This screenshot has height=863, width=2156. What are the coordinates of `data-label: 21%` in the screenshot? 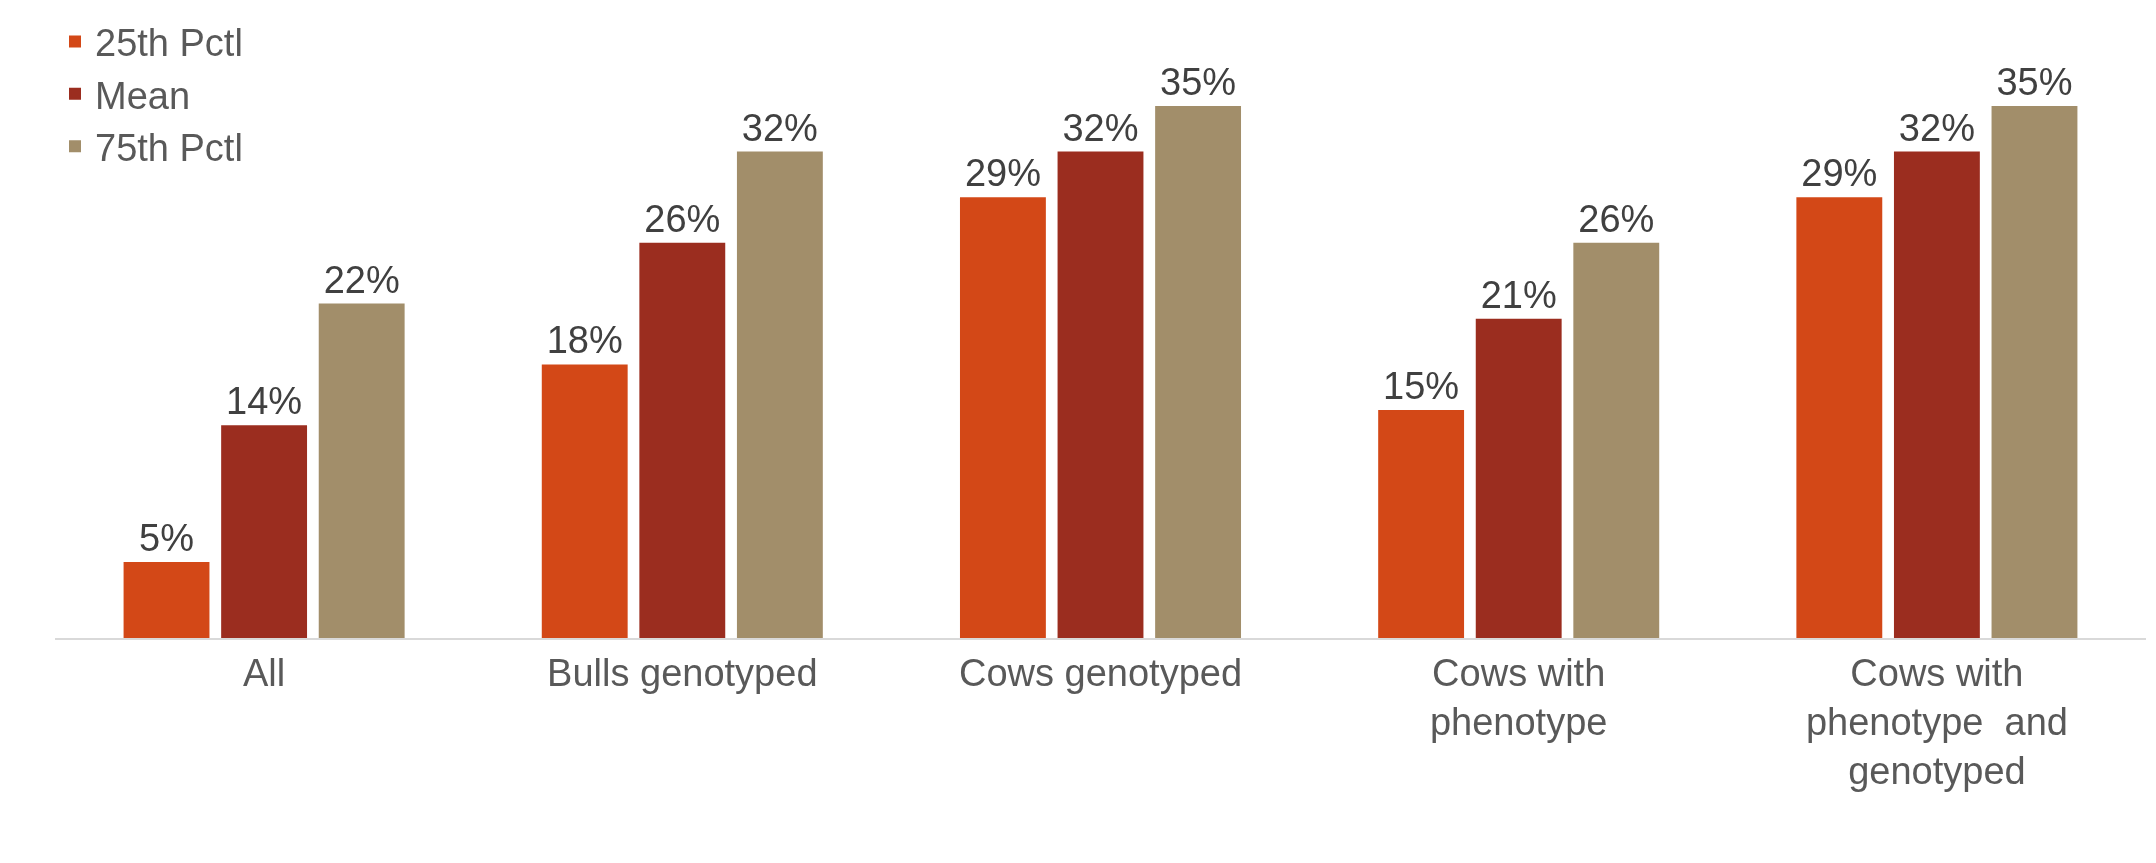 It's located at (1518, 294).